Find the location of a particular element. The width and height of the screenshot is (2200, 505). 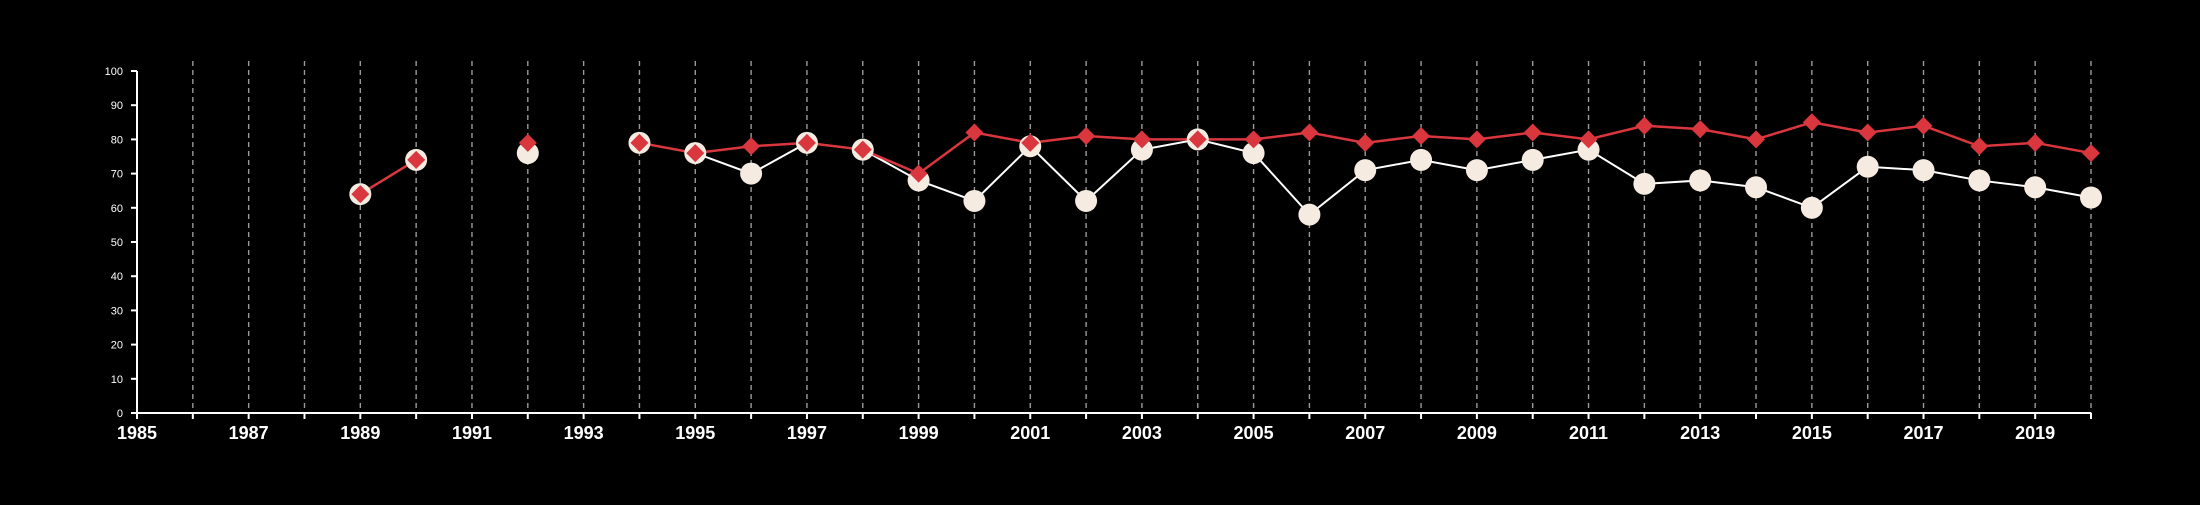

series-b-point-2013 is located at coordinates (1700, 129).